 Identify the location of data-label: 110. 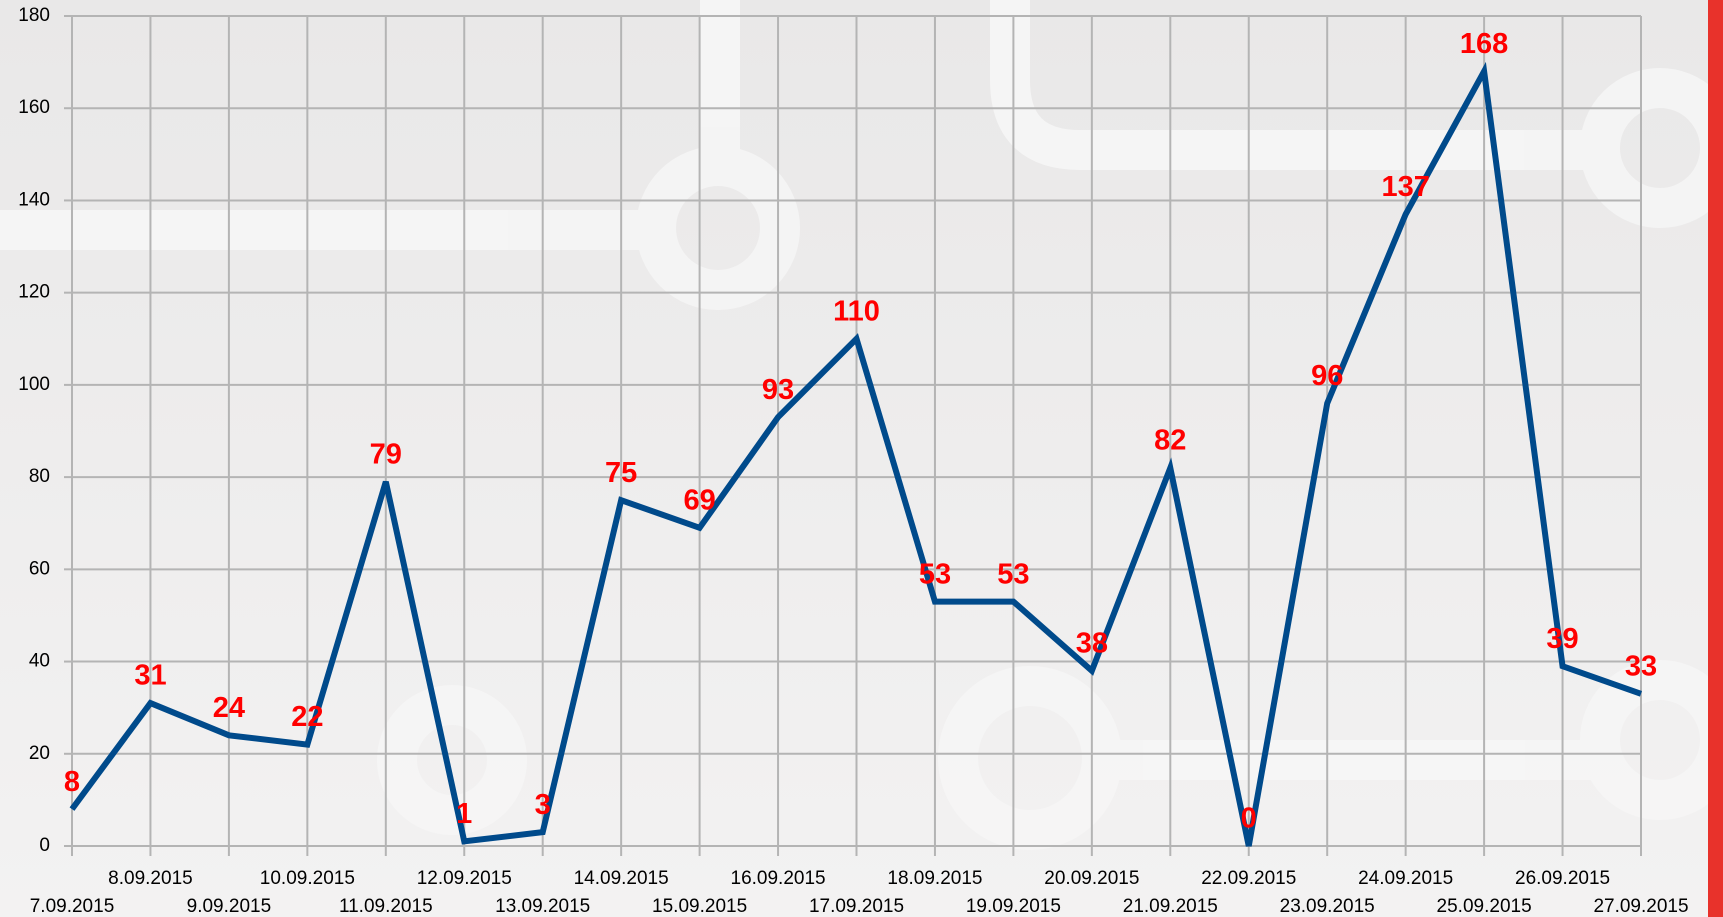
(856, 311).